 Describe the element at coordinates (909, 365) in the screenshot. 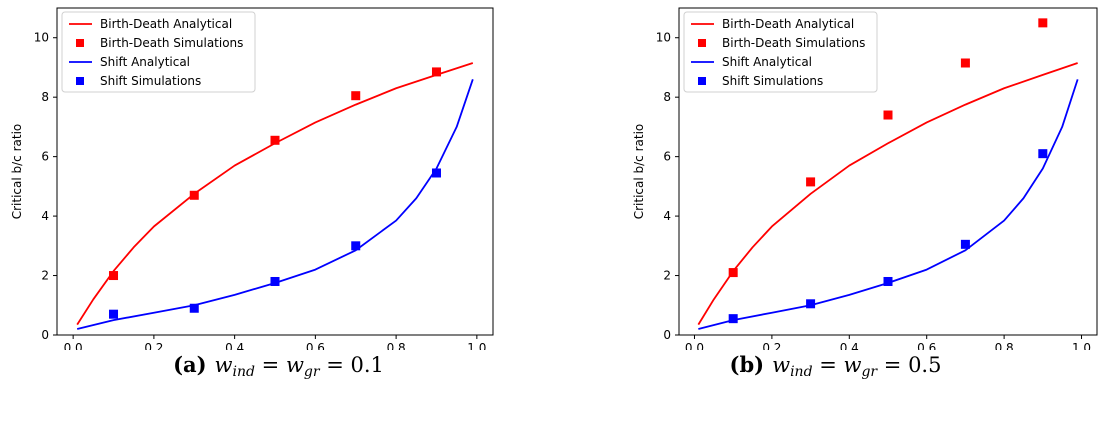

I see `caption-value: = 0.5` at that location.